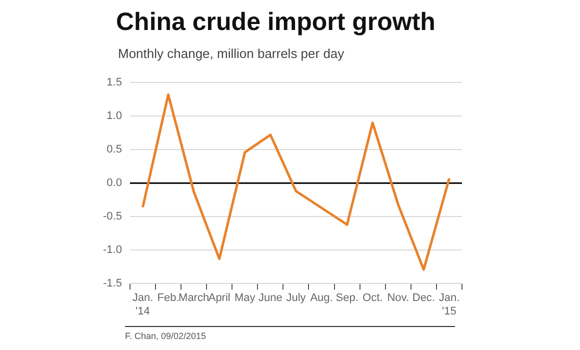 This screenshot has width=580, height=350. I want to click on x-tick-label: Feb., so click(168, 298).